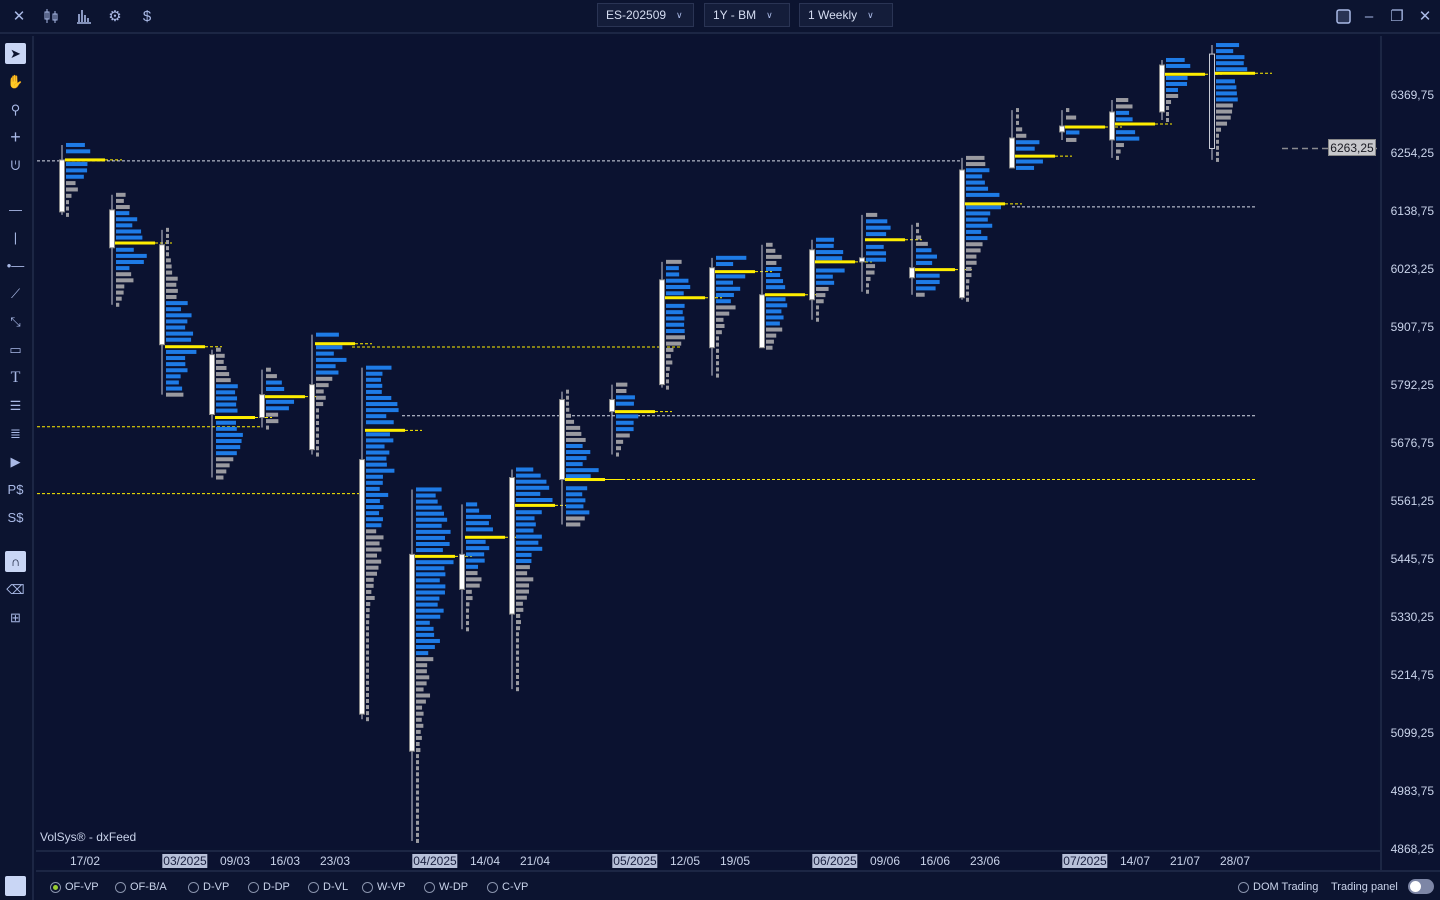  What do you see at coordinates (15, 165) in the screenshot?
I see `magnet-cursor-icon: ᕫ` at bounding box center [15, 165].